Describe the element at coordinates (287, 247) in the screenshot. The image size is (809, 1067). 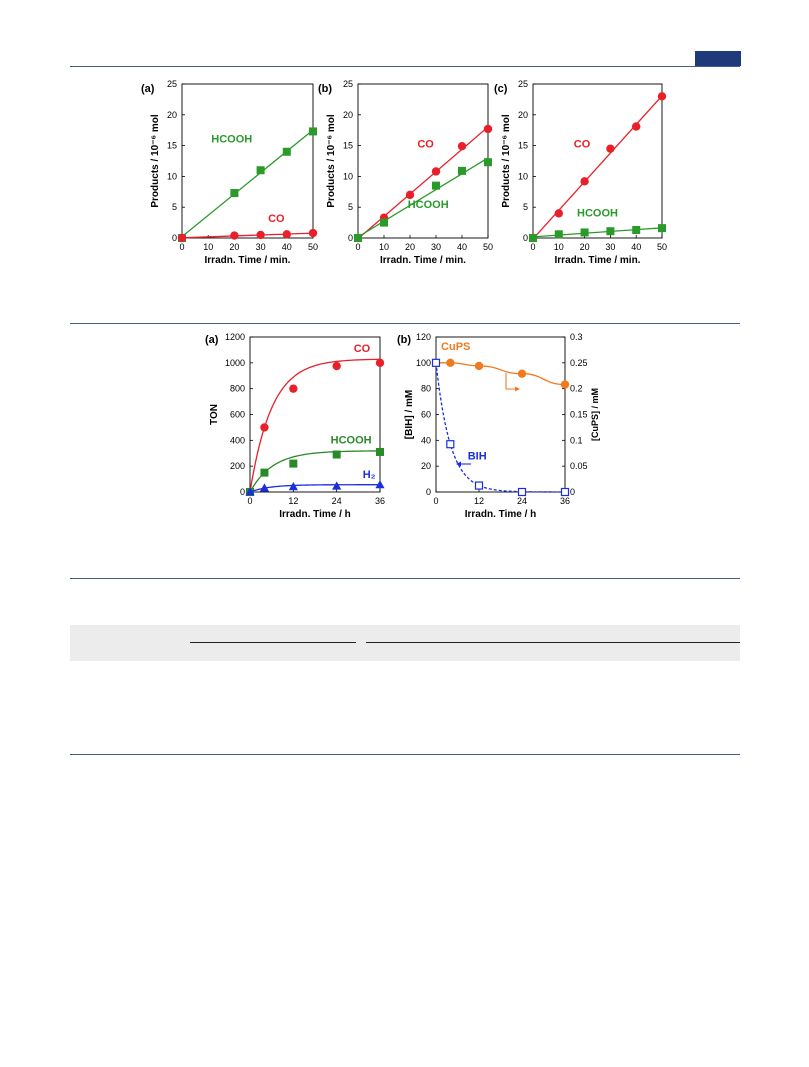
I see `x-tick-label: 40` at that location.